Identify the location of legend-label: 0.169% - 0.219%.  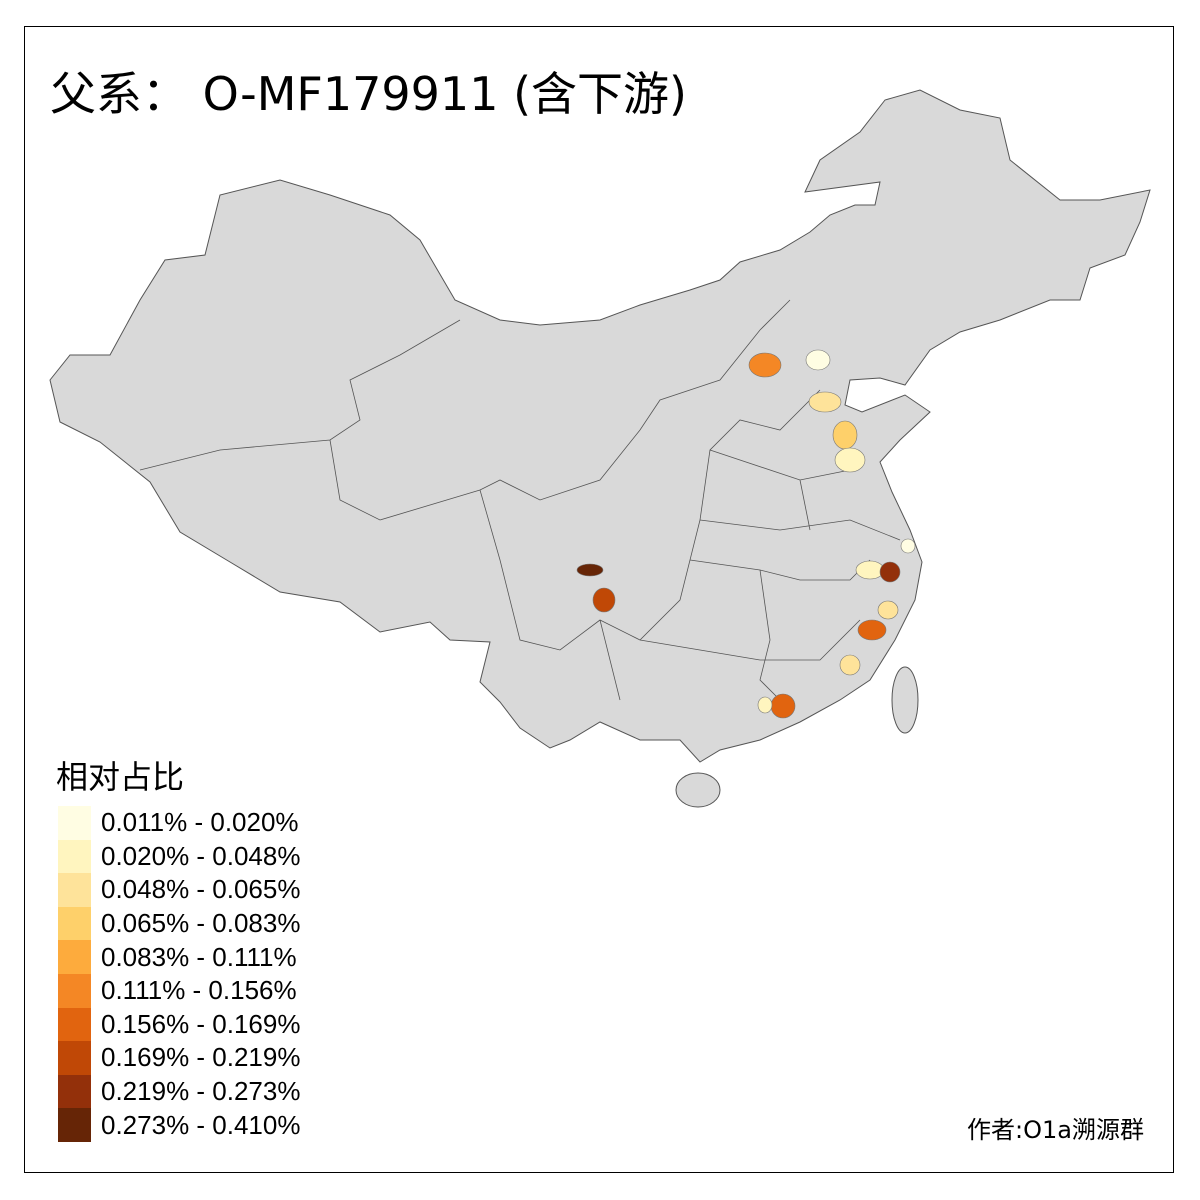
(201, 1057).